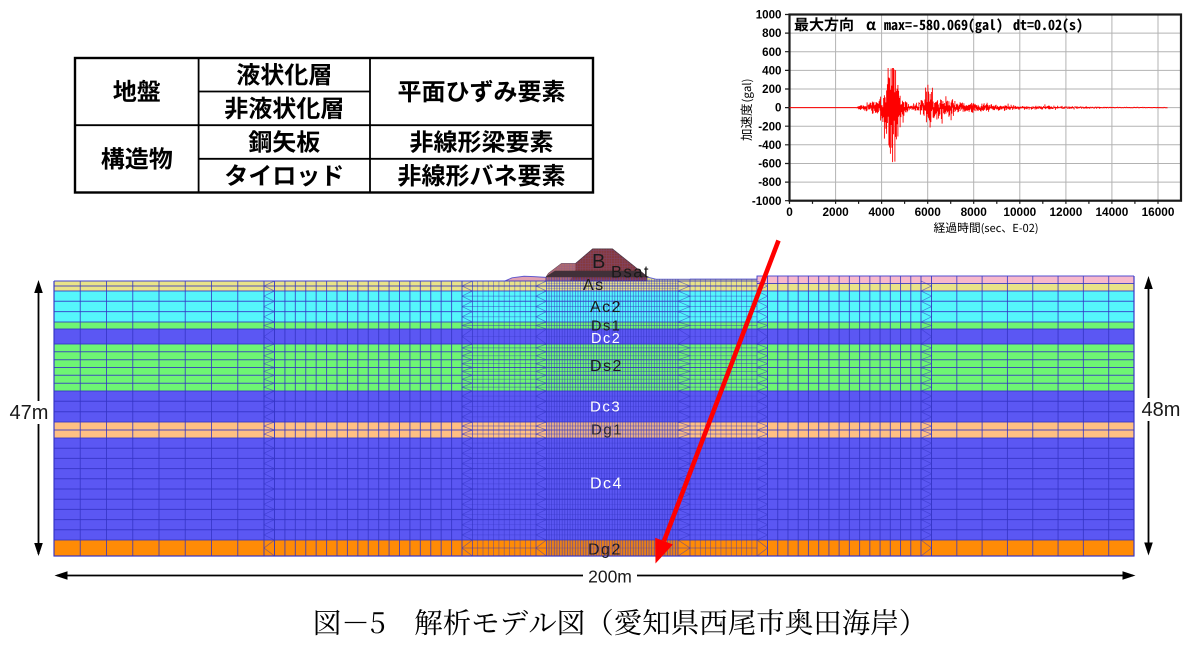 The height and width of the screenshot is (655, 1200). Describe the element at coordinates (610, 577) in the screenshot. I see `svg-text: 200m` at that location.